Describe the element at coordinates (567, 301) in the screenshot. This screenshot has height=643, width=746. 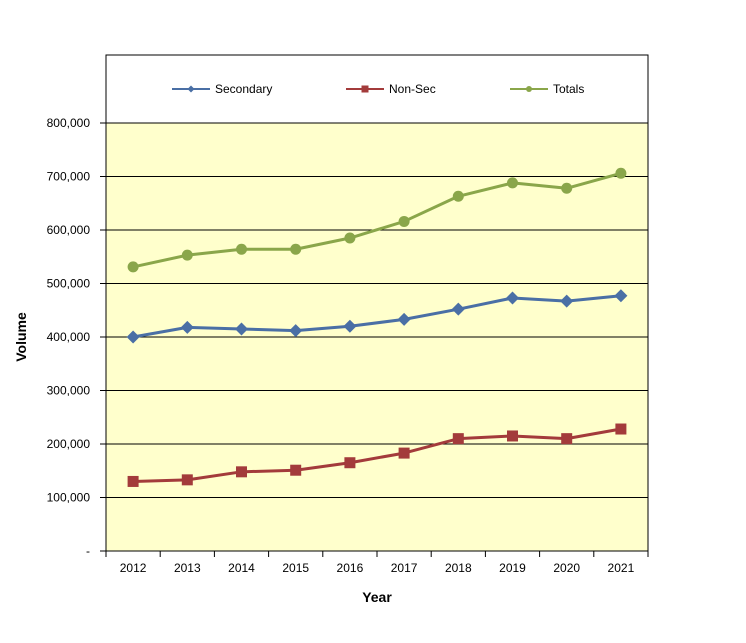
I see `point-secondary-2020` at that location.